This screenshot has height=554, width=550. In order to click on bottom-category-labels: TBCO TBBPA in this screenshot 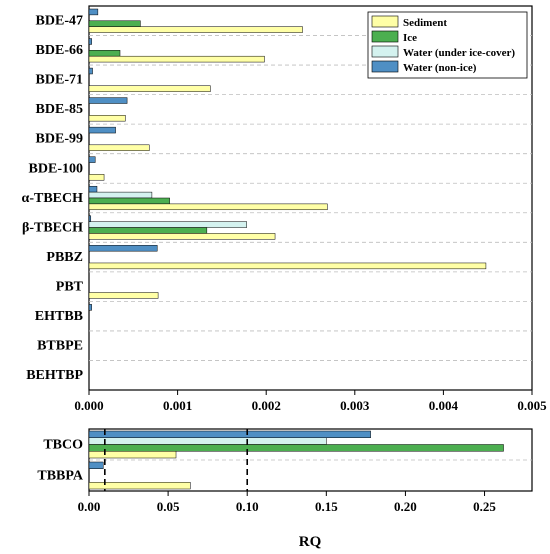, I will do `click(60, 460)`.